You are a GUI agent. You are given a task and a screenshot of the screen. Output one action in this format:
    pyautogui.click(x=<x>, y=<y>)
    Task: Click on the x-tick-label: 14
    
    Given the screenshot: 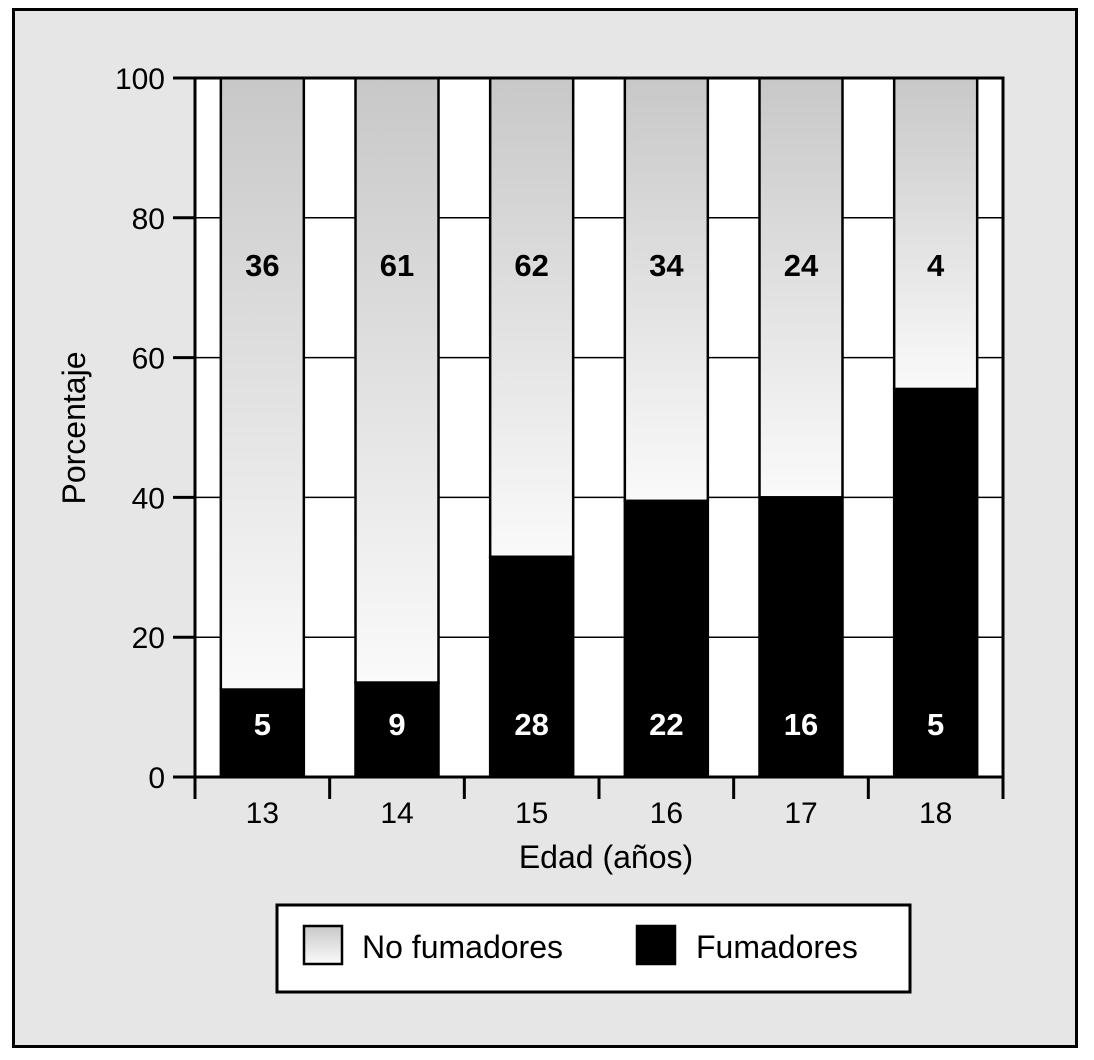 What is the action you would take?
    pyautogui.click(x=396, y=813)
    